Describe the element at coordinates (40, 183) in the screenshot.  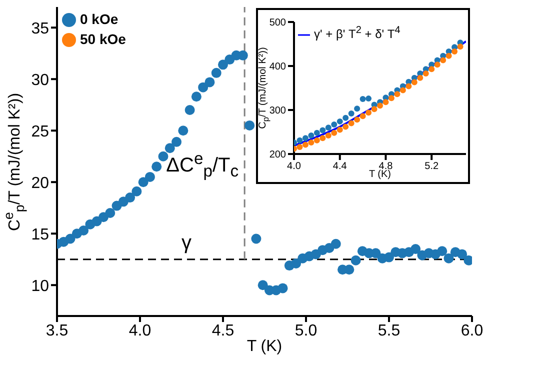
I see `y-tick-label: 20` at that location.